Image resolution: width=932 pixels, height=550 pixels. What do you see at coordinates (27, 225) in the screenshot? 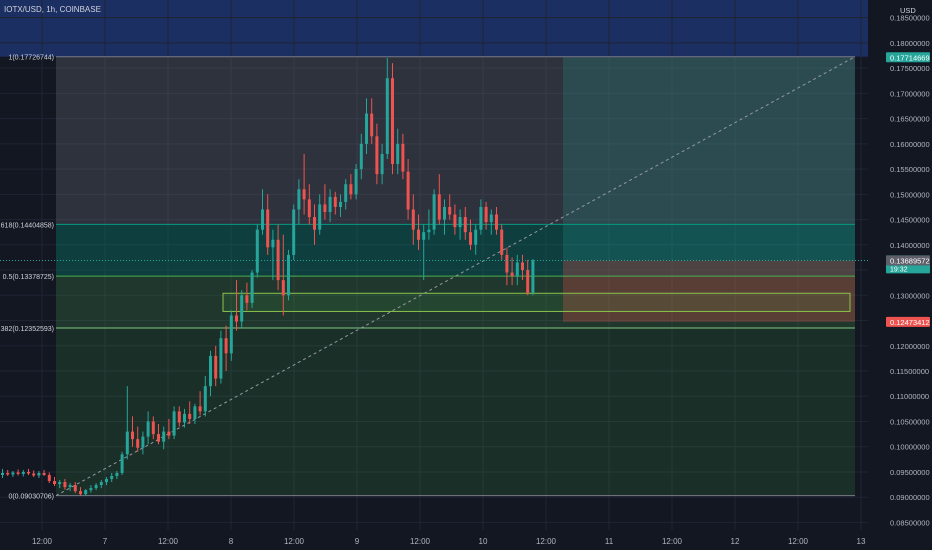
I see `fib-level-label: 0.618(0.14404858)` at bounding box center [27, 225].